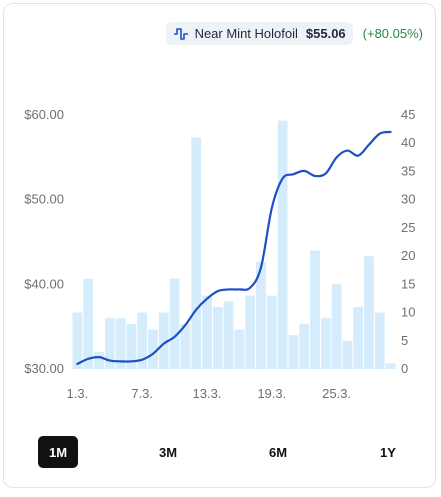 This screenshot has height=497, width=441. Describe the element at coordinates (44, 199) in the screenshot. I see `y-left-tick-label: $50.00` at that location.